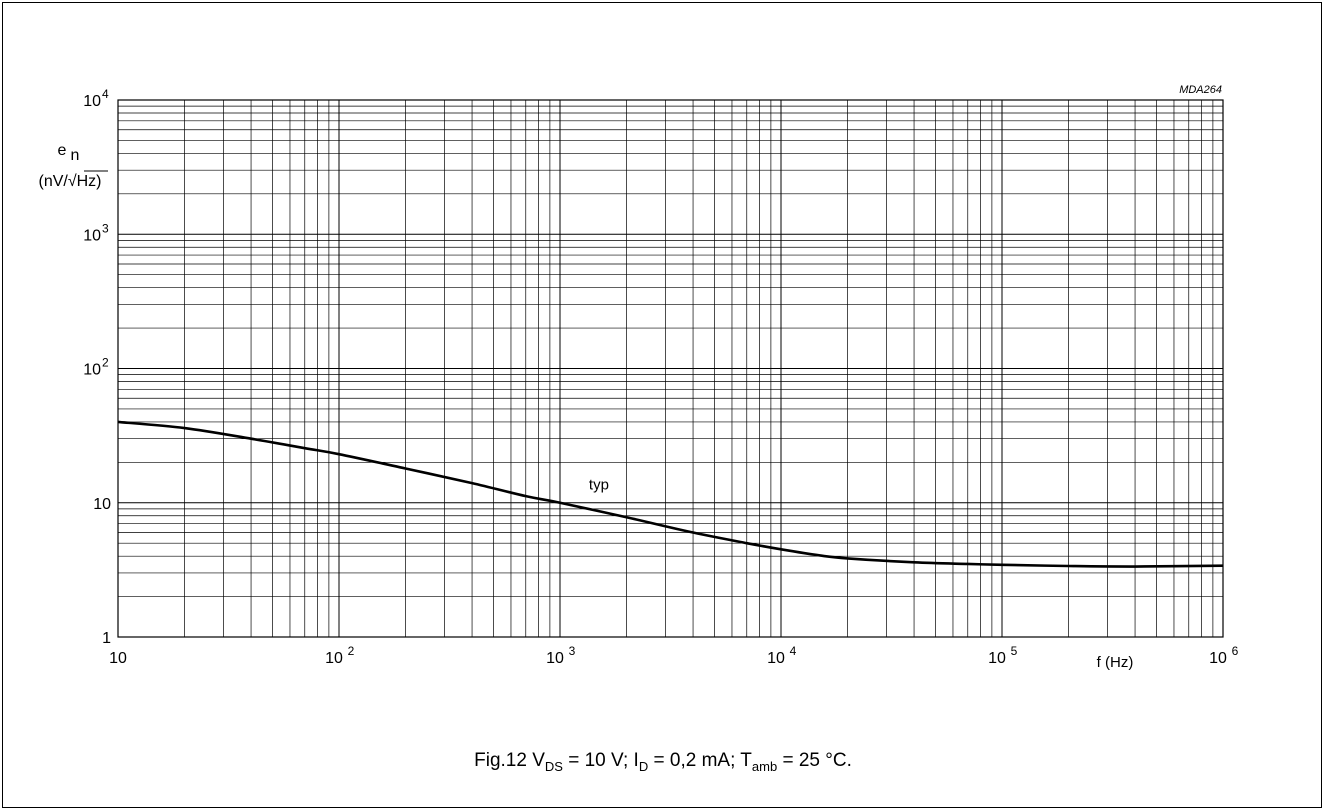 Image resolution: width=1326 pixels, height=812 pixels. Describe the element at coordinates (351, 651) in the screenshot. I see `x-tick-label-exponent: 2` at that location.